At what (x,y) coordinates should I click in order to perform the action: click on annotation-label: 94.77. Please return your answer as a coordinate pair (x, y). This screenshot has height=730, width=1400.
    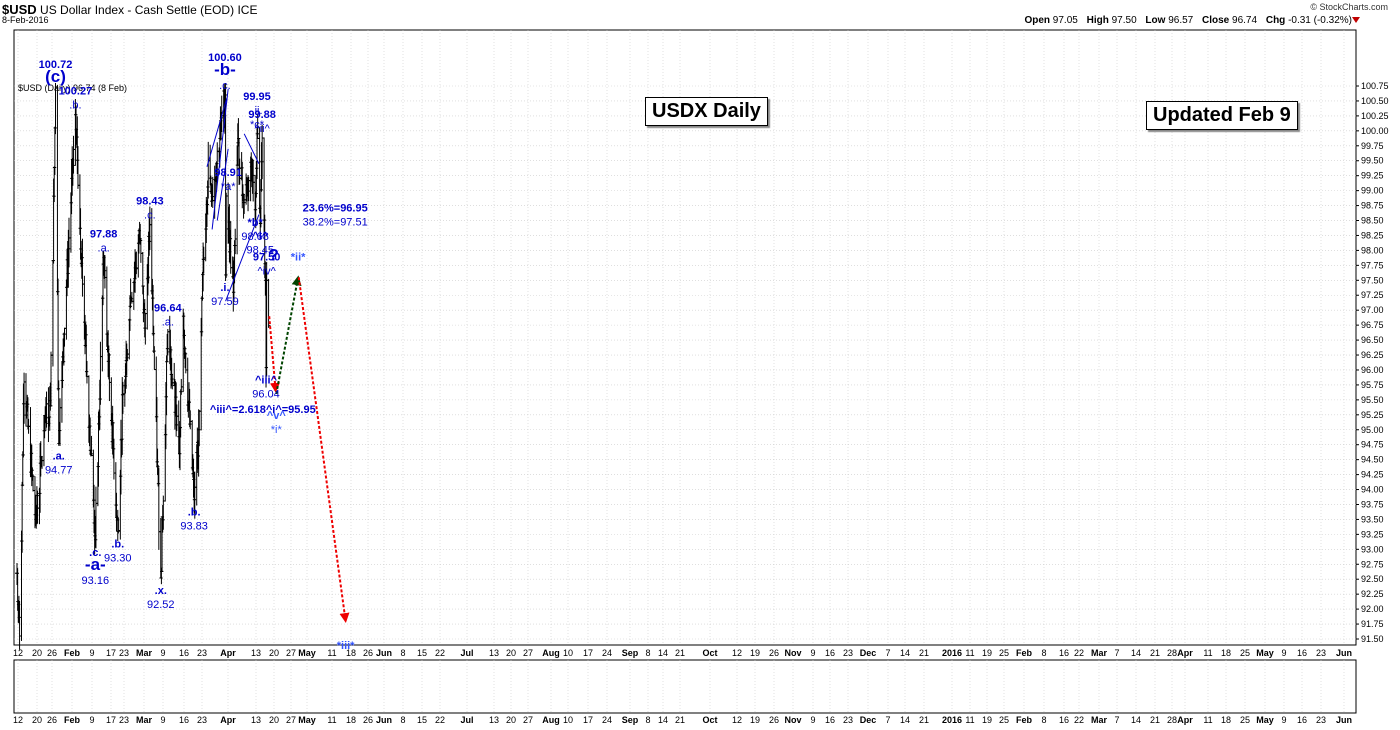
    Looking at the image, I should click on (59, 471).